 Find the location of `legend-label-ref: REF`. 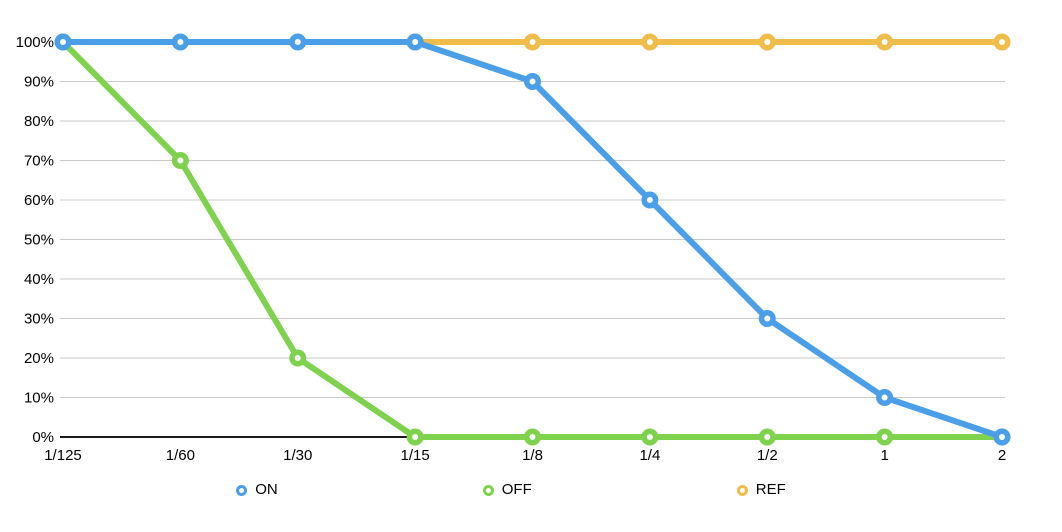

legend-label-ref: REF is located at coordinates (770, 489).